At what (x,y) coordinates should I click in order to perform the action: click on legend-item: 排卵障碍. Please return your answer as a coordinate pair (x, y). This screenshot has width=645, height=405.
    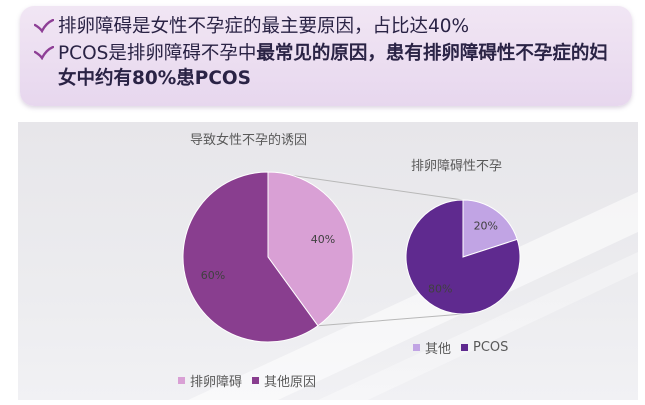
    Looking at the image, I should click on (210, 380).